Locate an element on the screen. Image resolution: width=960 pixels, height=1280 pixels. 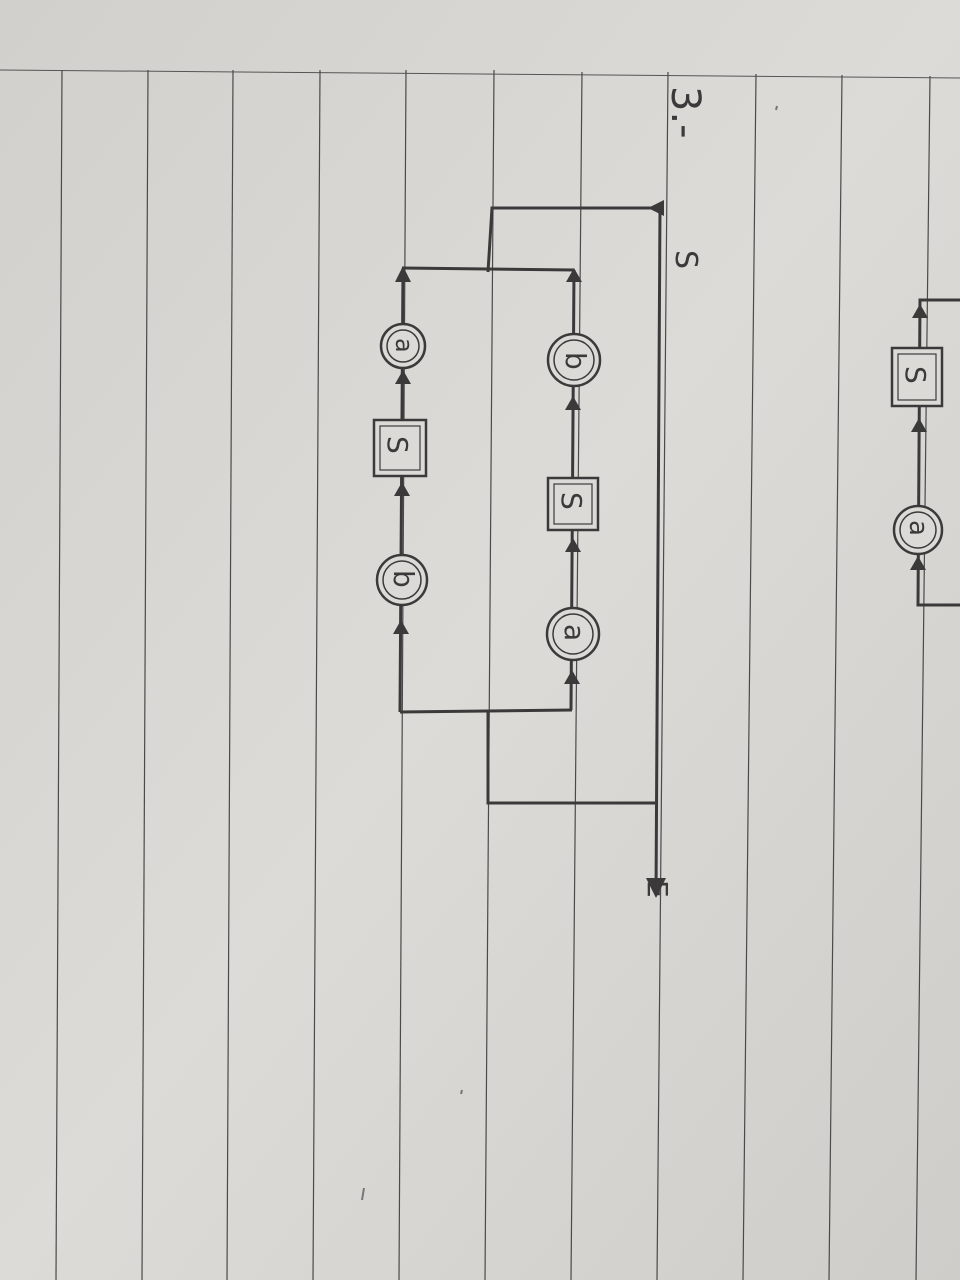
partial-branch-line is located at coordinates (938, 452).